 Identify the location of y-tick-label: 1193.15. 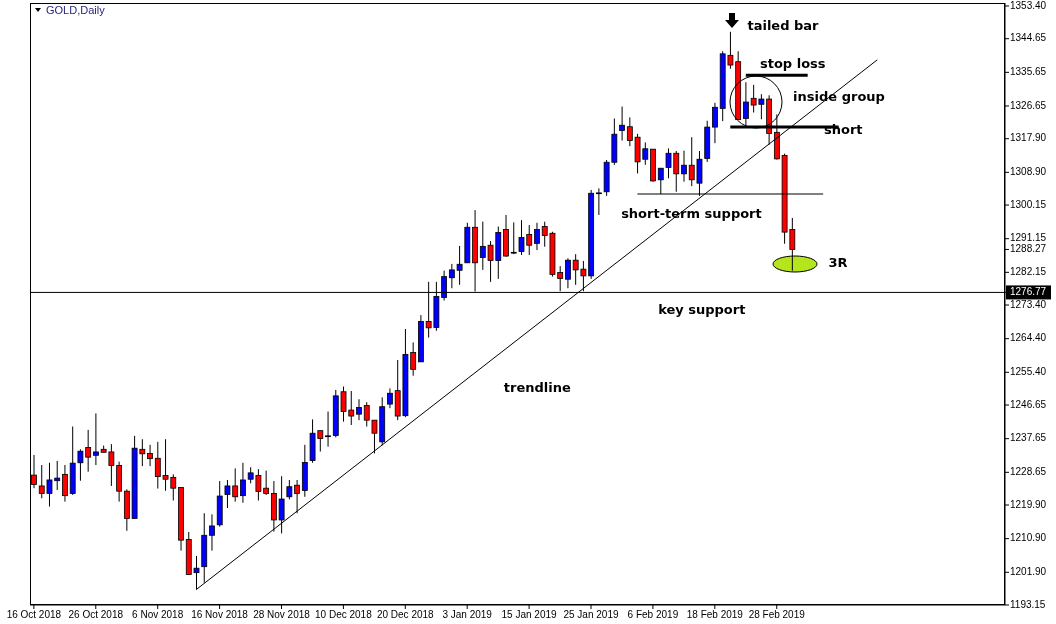
(1028, 604).